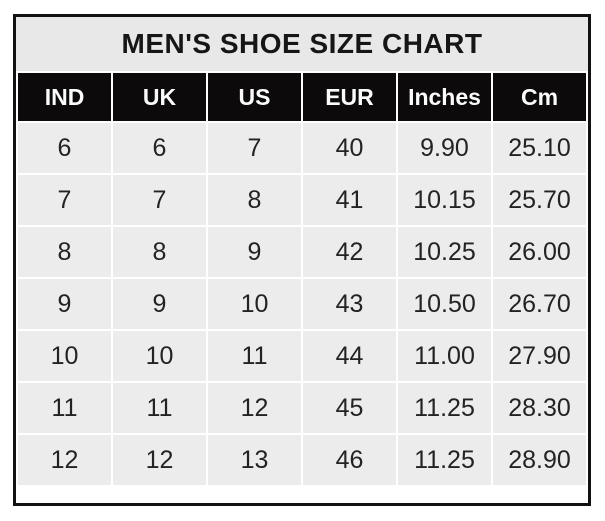  I want to click on column-header-uk: UK, so click(159, 97).